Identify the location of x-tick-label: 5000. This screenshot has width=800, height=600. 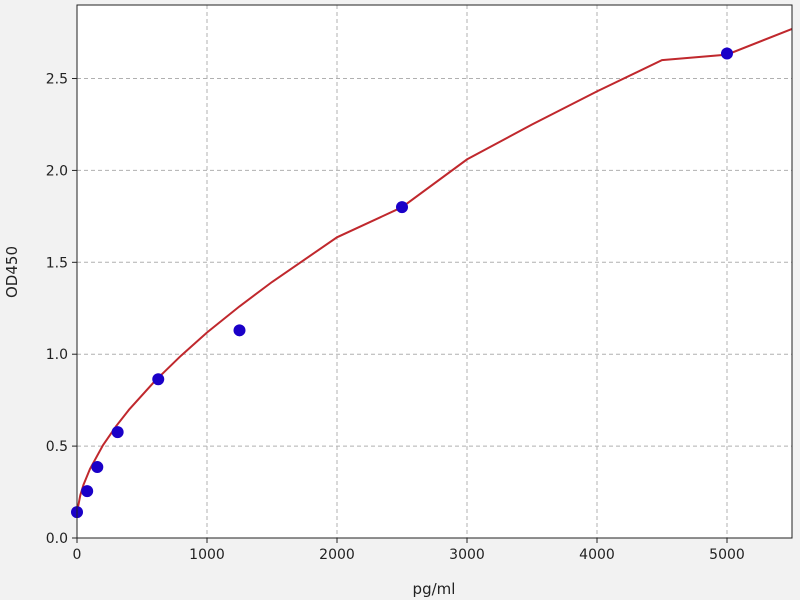
(727, 555).